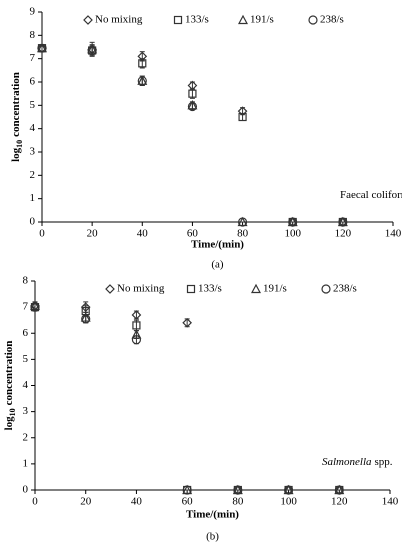 The height and width of the screenshot is (550, 402). I want to click on annotation-part: Salmonella, so click(347, 462).